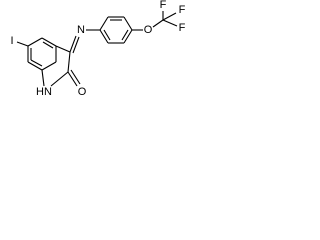 Image resolution: width=320 pixels, height=240 pixels. Describe the element at coordinates (11, 41) in the screenshot. I see `atom-label: I` at that location.